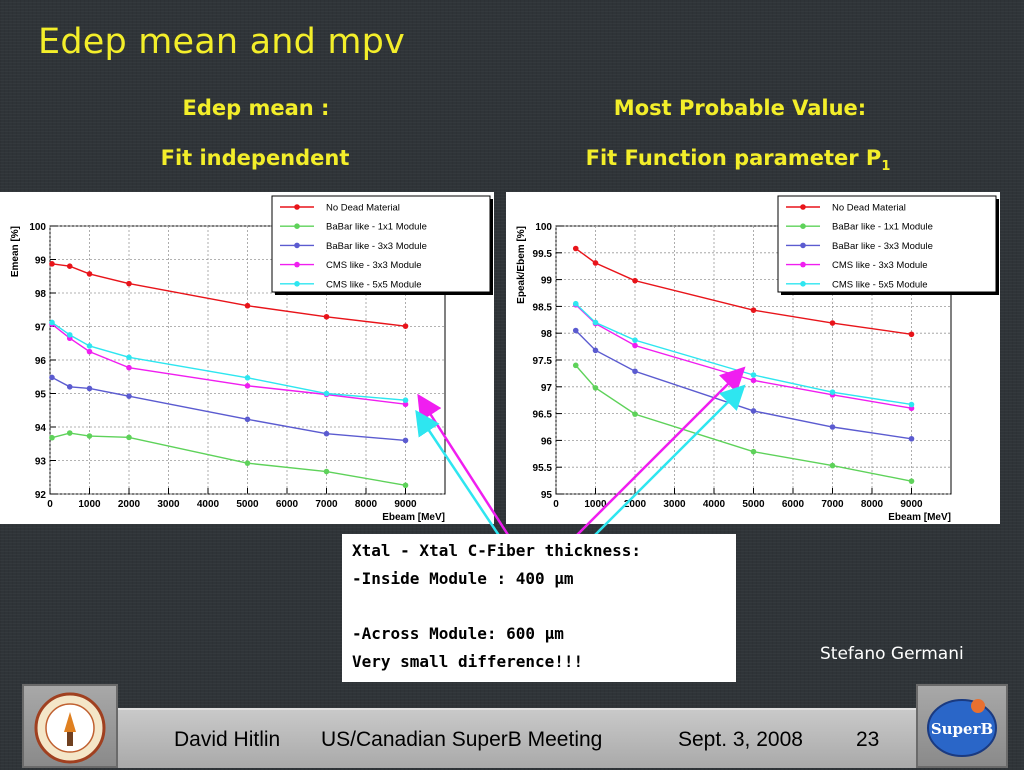 The image size is (1024, 770). Describe the element at coordinates (463, 578) in the screenshot. I see `note-line-2: -Inside Module : 400 μm` at that location.